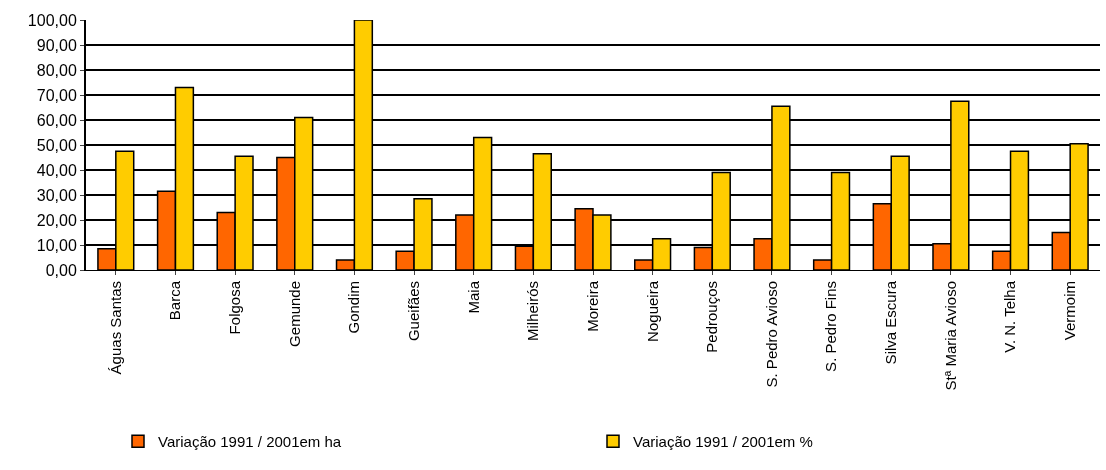 Image resolution: width=1106 pixels, height=470 pixels. I want to click on x-tick-label: Gueifães, so click(413, 311).